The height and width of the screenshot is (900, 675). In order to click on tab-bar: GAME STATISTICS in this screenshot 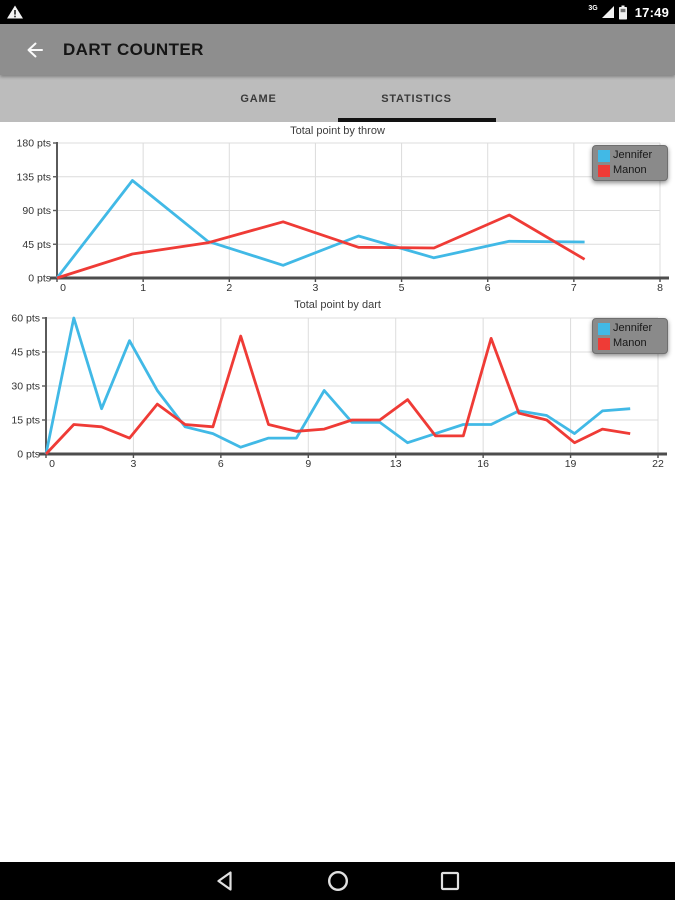, I will do `click(337, 98)`.